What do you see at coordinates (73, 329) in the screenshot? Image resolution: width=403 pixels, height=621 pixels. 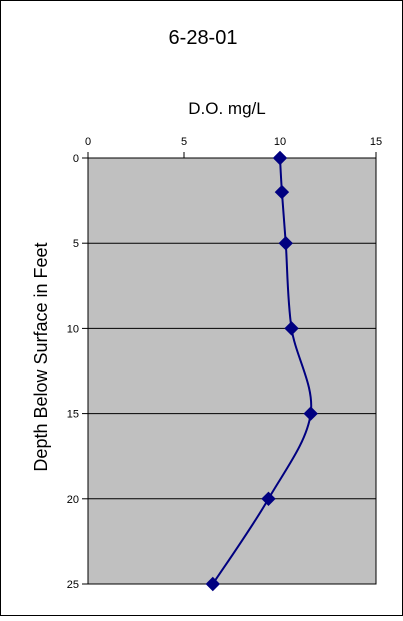 I see `y-tick-label-10: 10` at bounding box center [73, 329].